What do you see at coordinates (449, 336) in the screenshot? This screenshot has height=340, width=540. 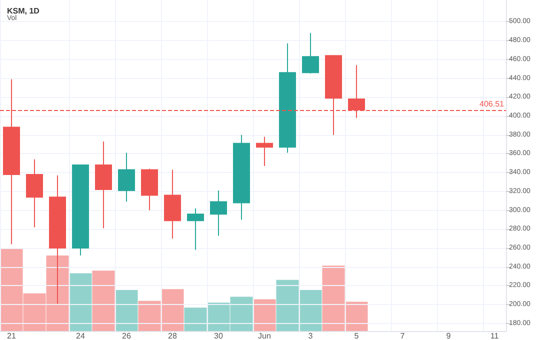 I see `x-tick-label: 9` at bounding box center [449, 336].